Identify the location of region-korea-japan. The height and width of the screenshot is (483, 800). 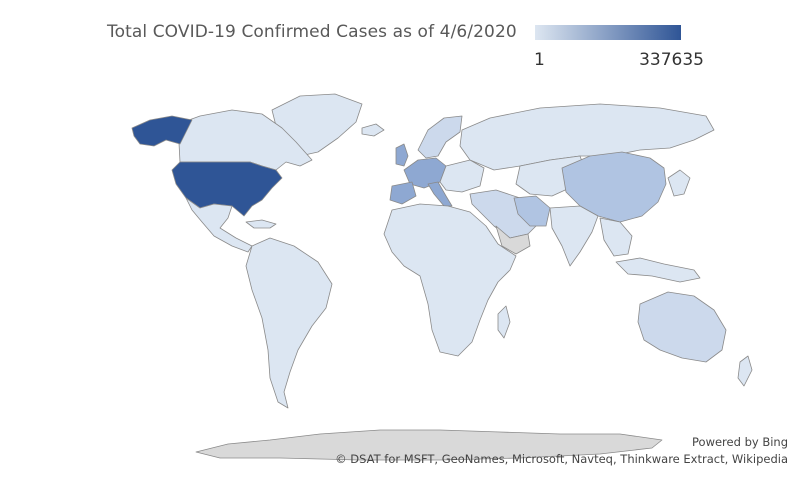
(679, 183).